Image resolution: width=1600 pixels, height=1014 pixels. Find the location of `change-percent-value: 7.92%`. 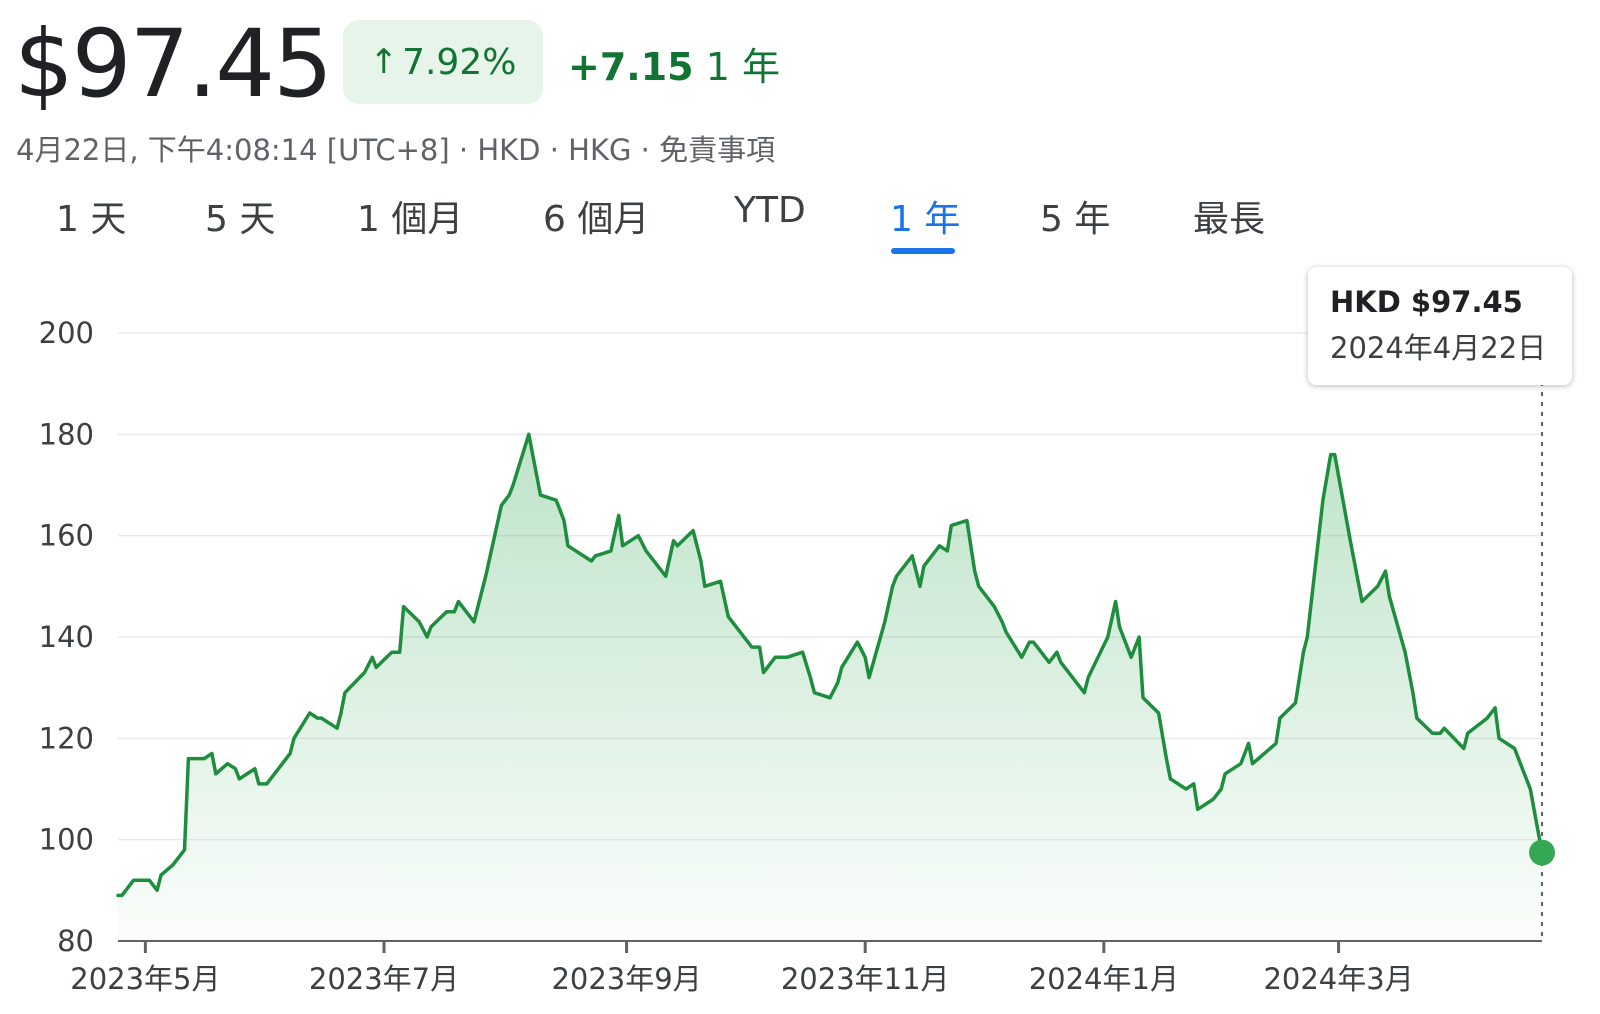

change-percent-value: 7.92% is located at coordinates (459, 62).